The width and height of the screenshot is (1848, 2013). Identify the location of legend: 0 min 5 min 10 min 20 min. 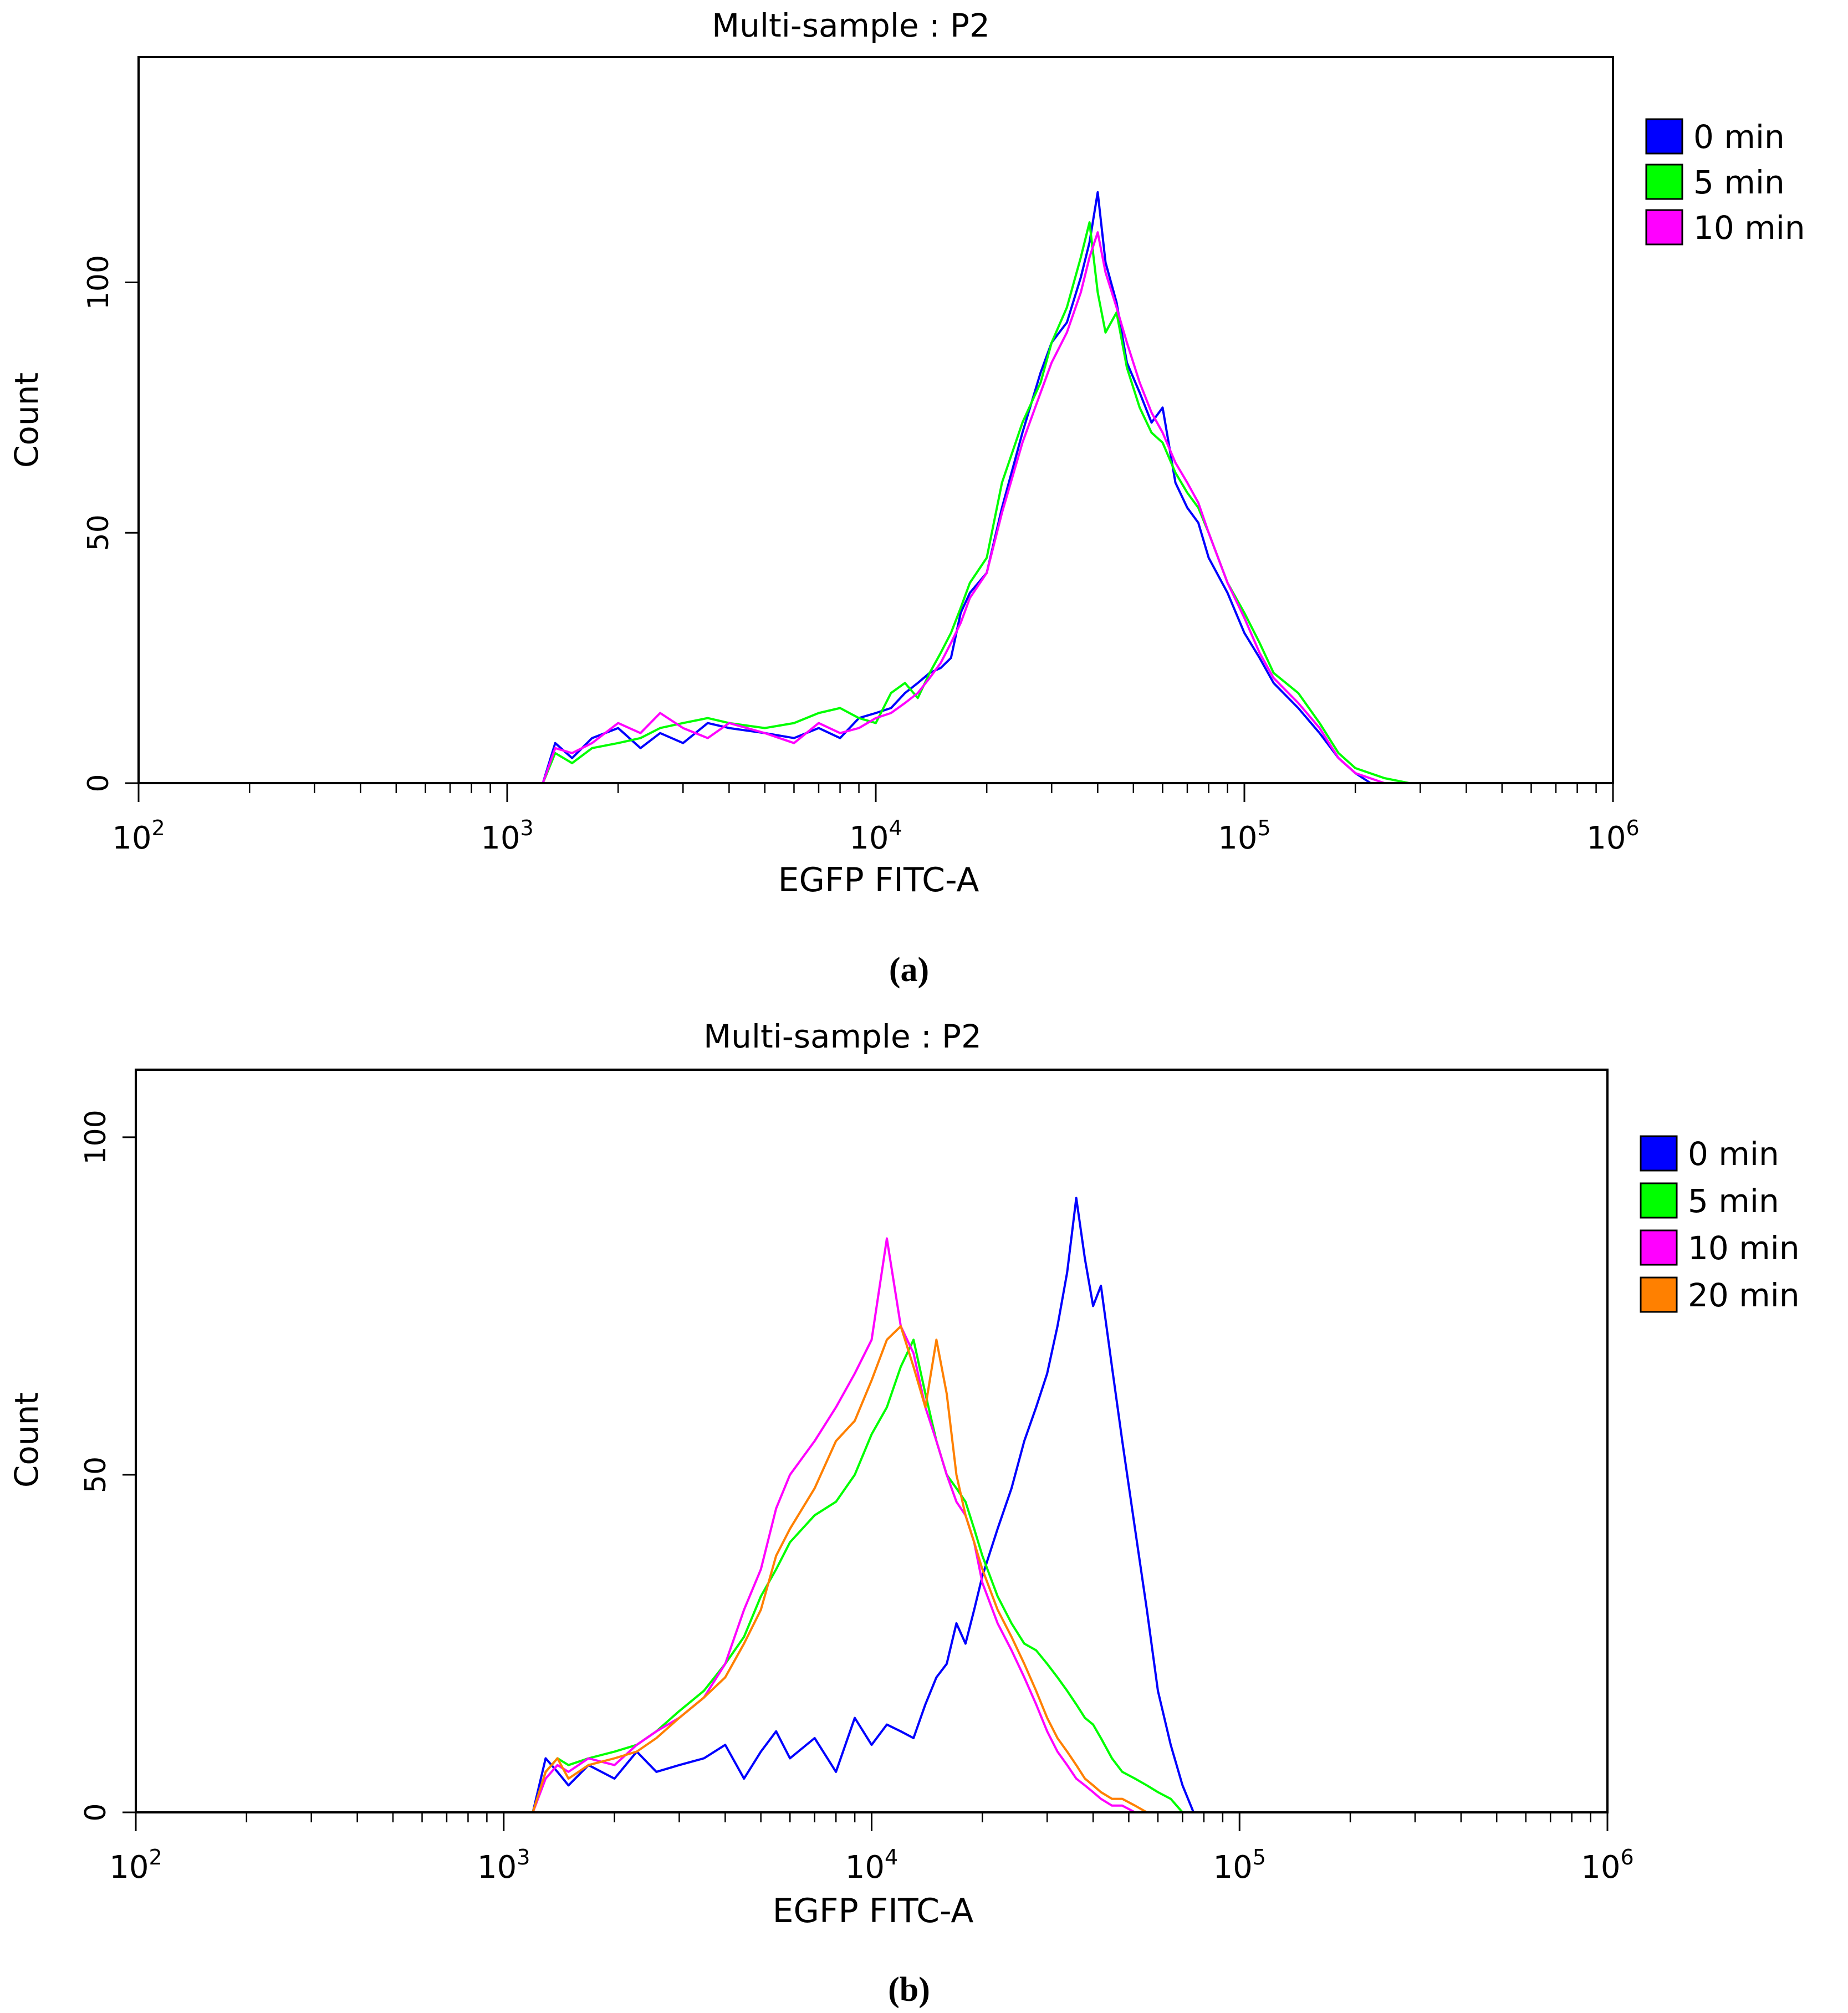
(1720, 1224).